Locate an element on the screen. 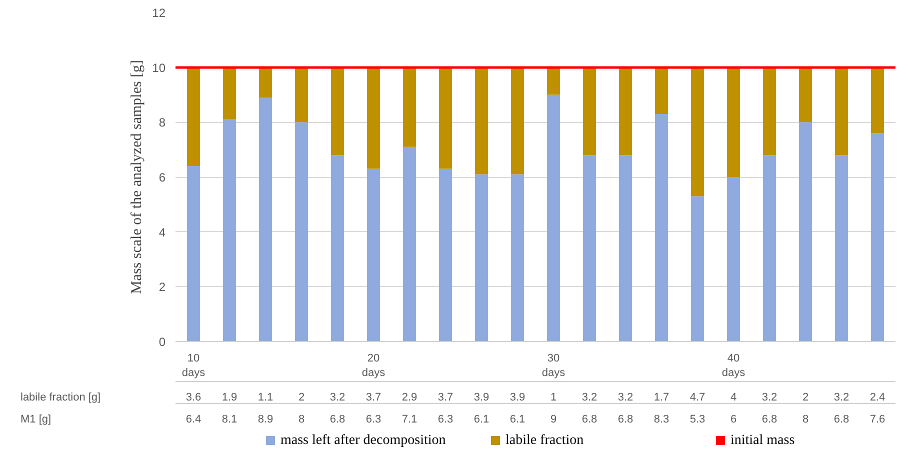  data-label: 1.7 is located at coordinates (662, 398).